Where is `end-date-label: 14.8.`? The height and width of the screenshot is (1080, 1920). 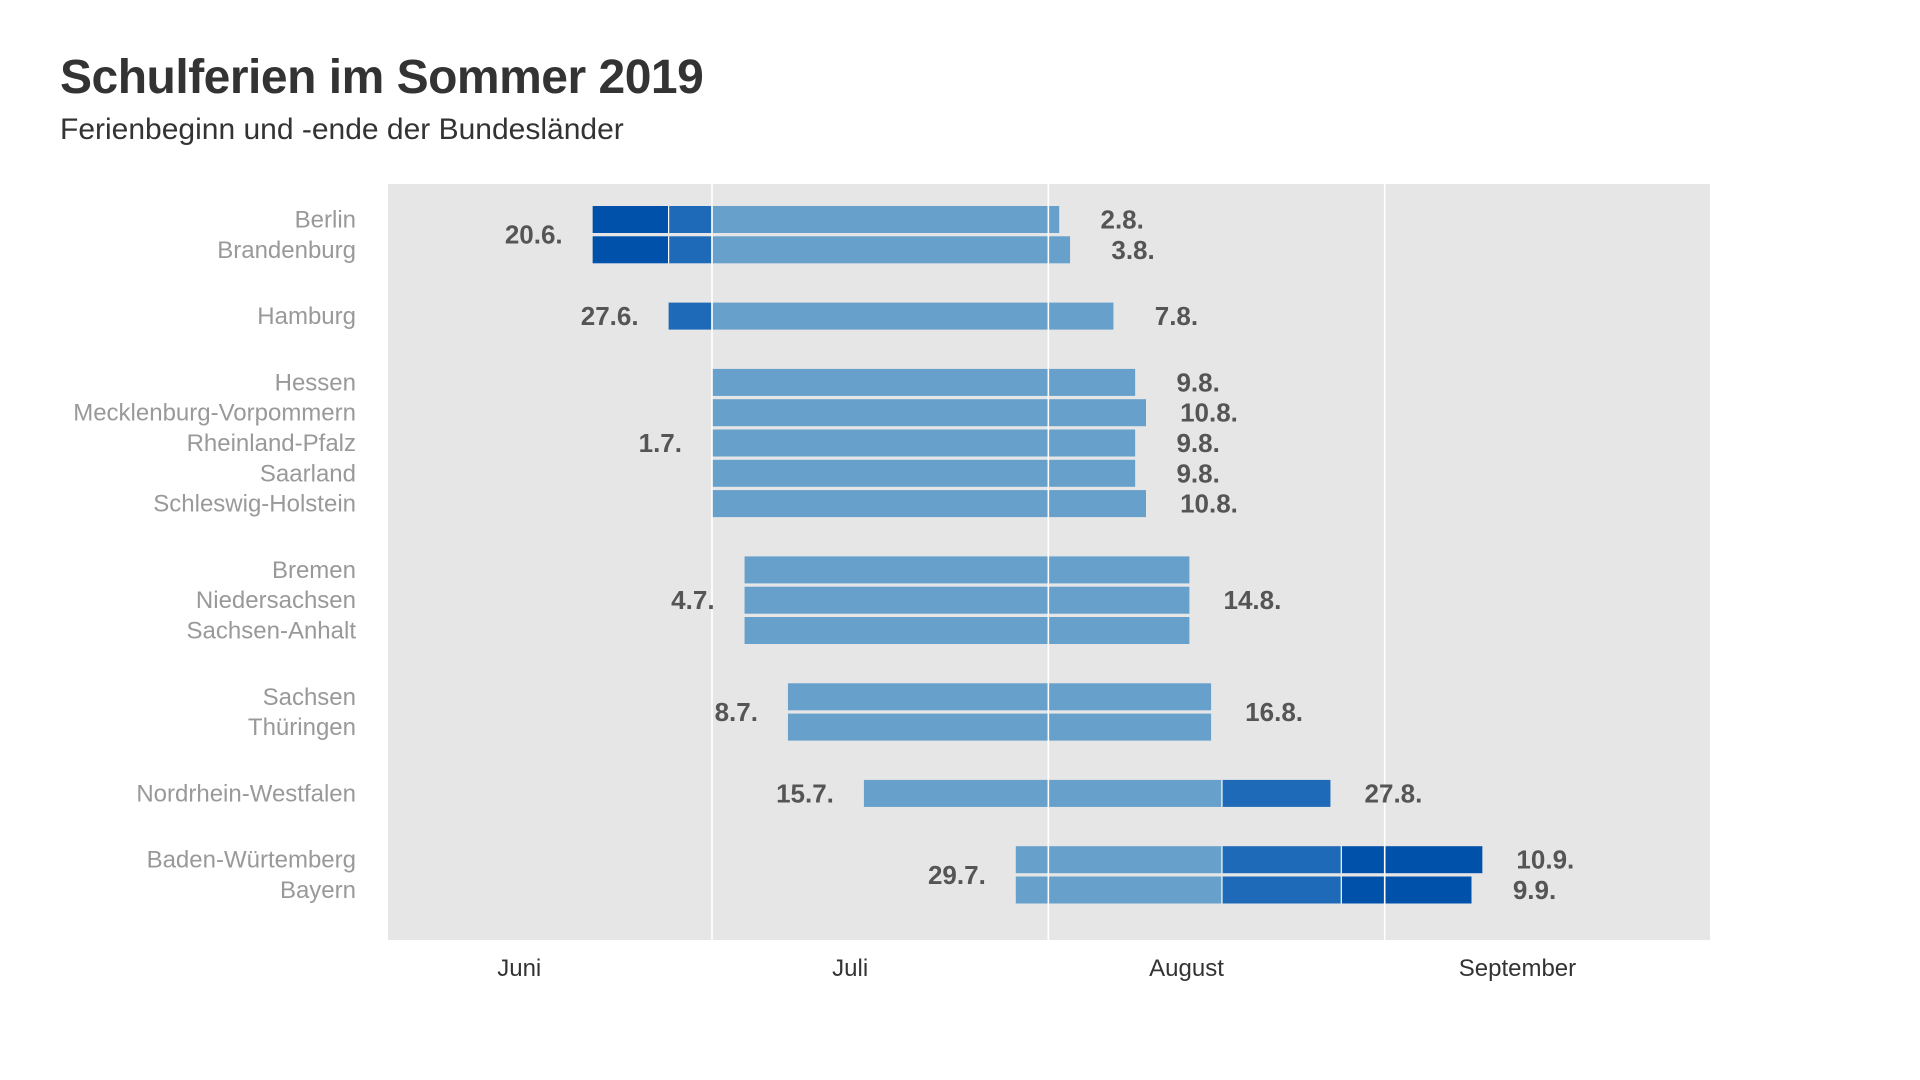 end-date-label: 14.8. is located at coordinates (1252, 600).